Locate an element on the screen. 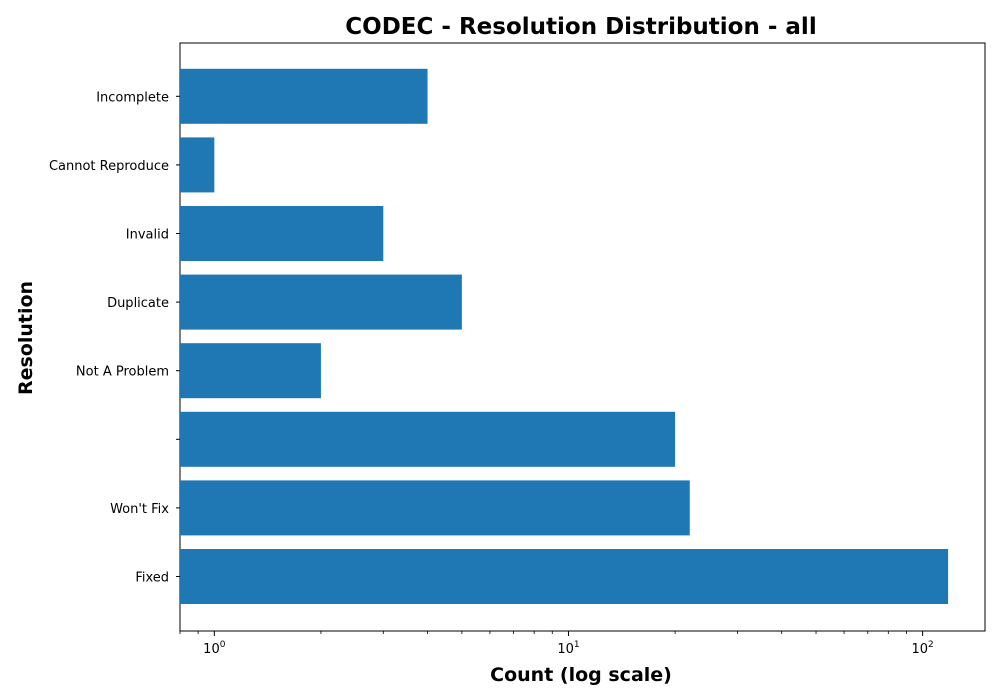 The height and width of the screenshot is (700, 1000). y-tick-label: Won't Fix is located at coordinates (139, 509).